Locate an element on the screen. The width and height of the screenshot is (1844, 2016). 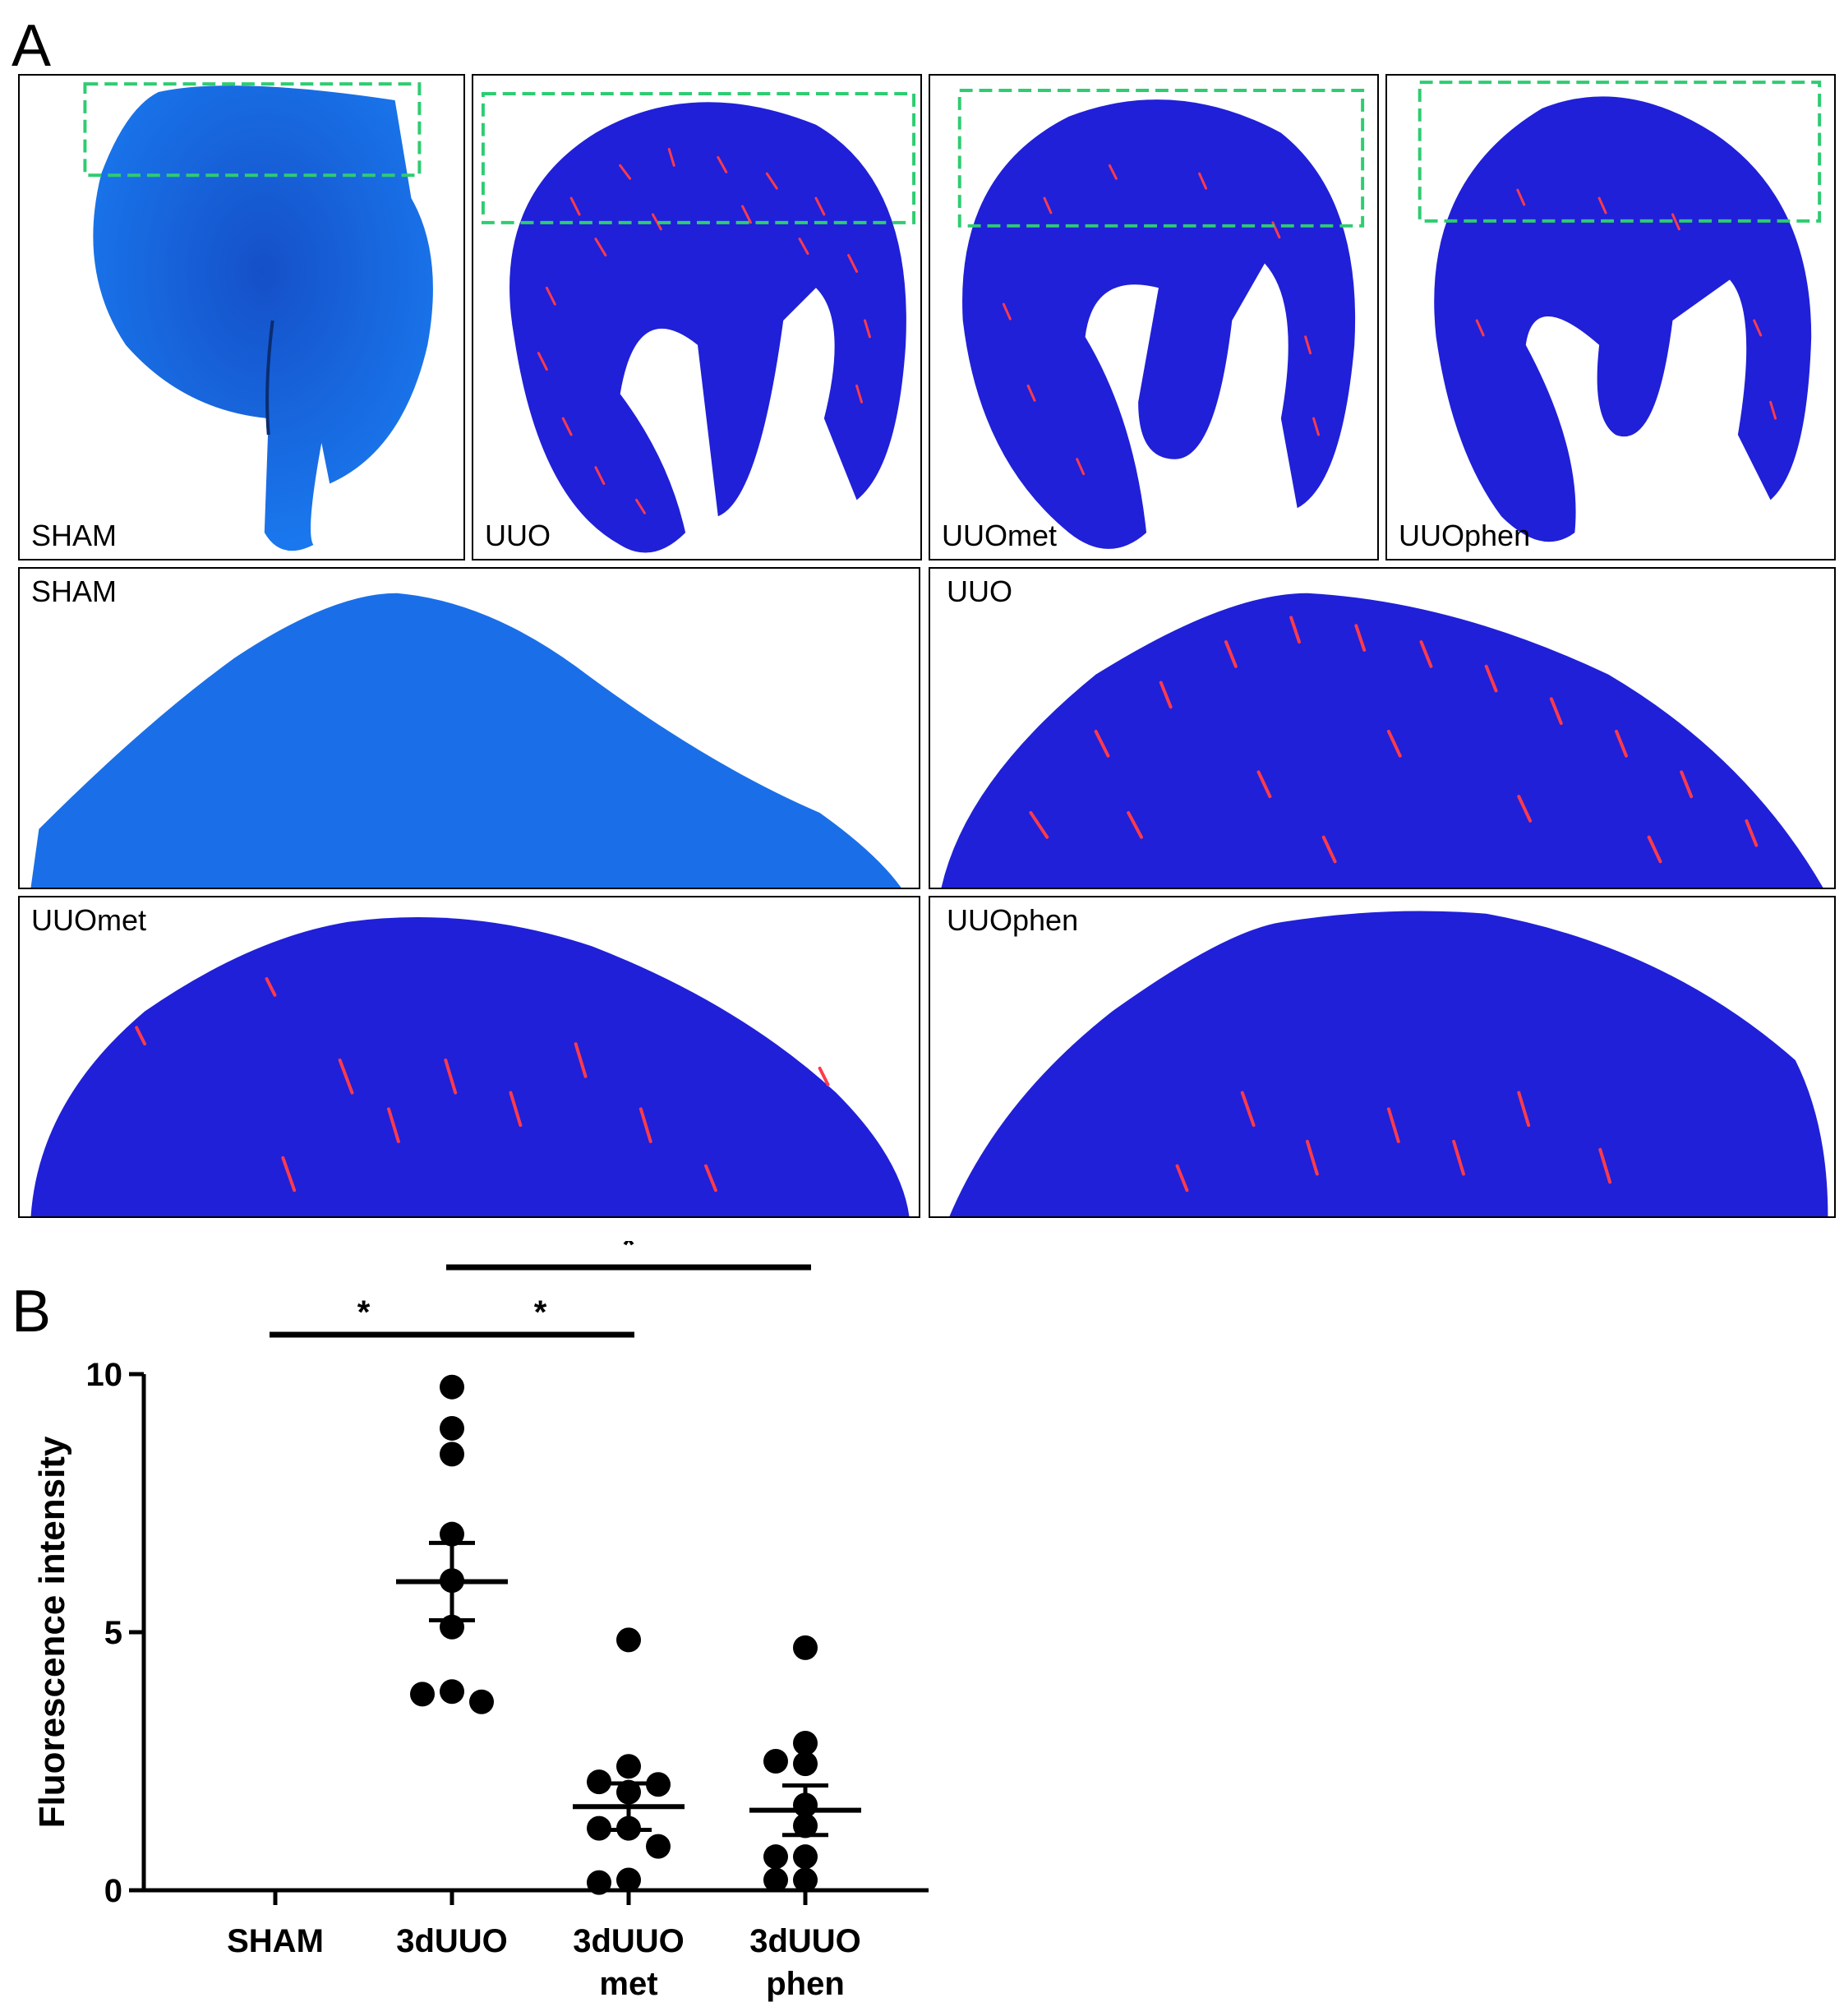
signal-marks-uuo is located at coordinates (704, 331).